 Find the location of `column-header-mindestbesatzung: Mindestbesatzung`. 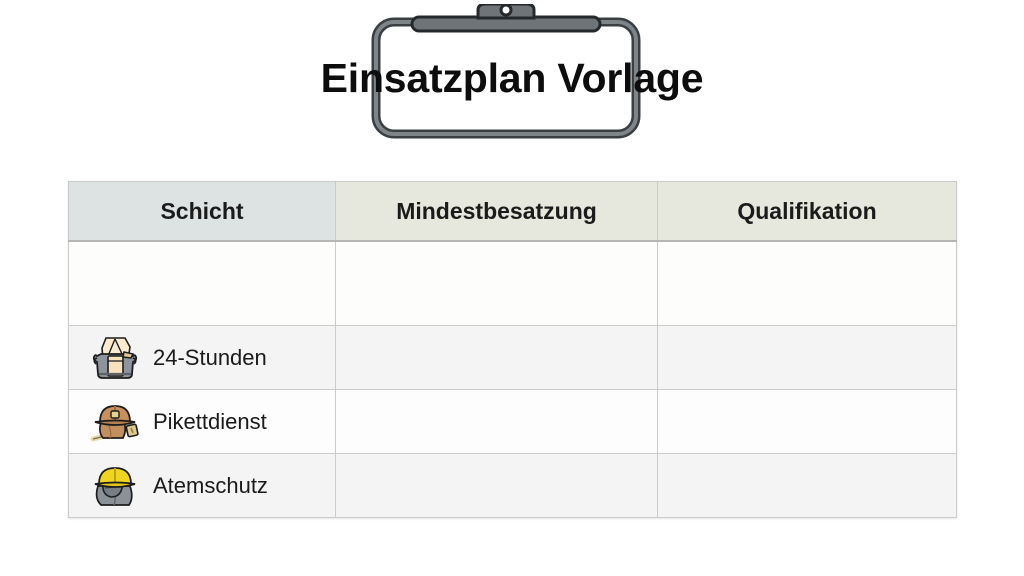

column-header-mindestbesatzung: Mindestbesatzung is located at coordinates (496, 211).